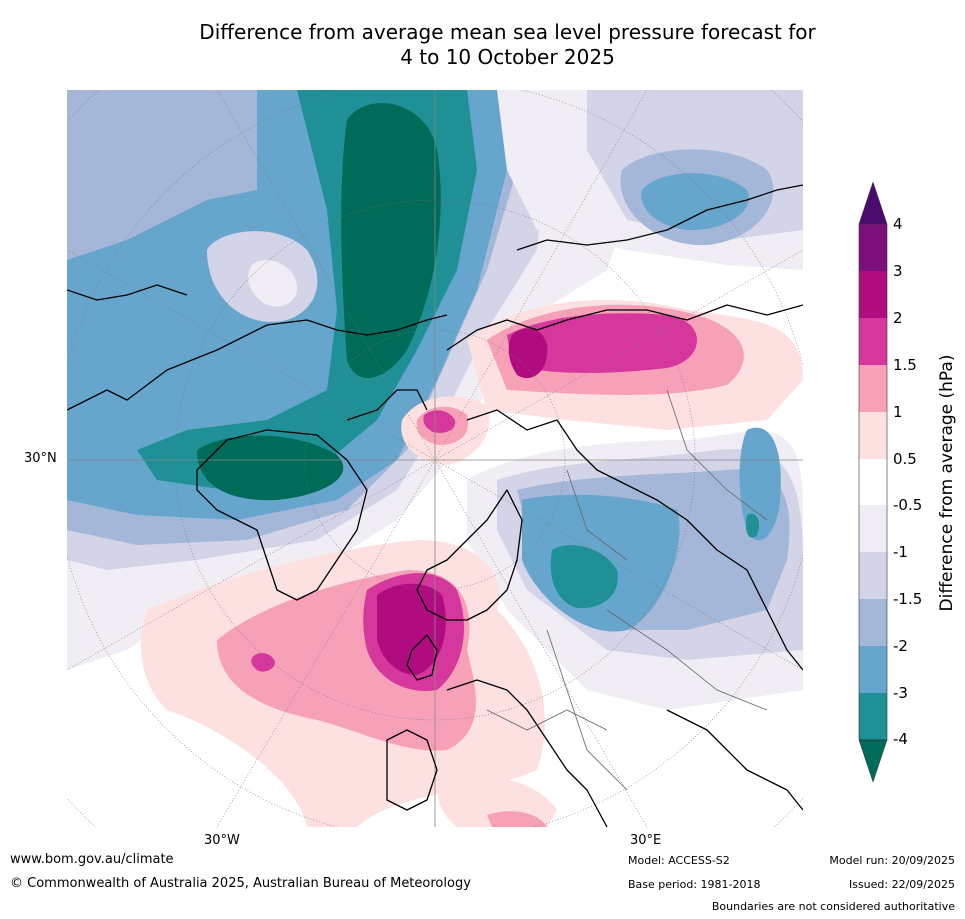 Image resolution: width=965 pixels, height=919 pixels. Describe the element at coordinates (507, 57) in the screenshot. I see `title-line-2: 4 to 10 October 2025` at that location.